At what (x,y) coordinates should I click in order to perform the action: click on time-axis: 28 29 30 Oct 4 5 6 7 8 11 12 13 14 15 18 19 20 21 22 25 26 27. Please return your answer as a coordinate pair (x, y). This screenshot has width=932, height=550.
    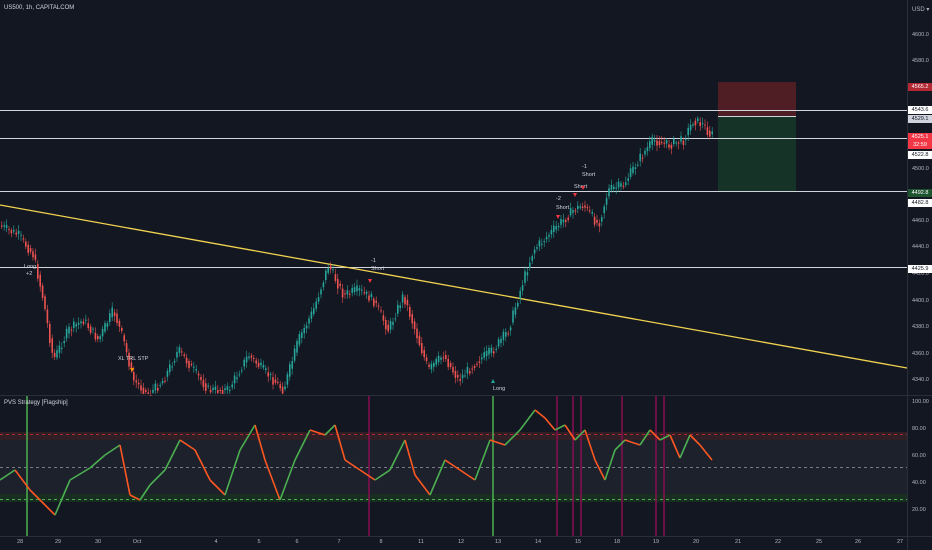
    Looking at the image, I should click on (453, 543).